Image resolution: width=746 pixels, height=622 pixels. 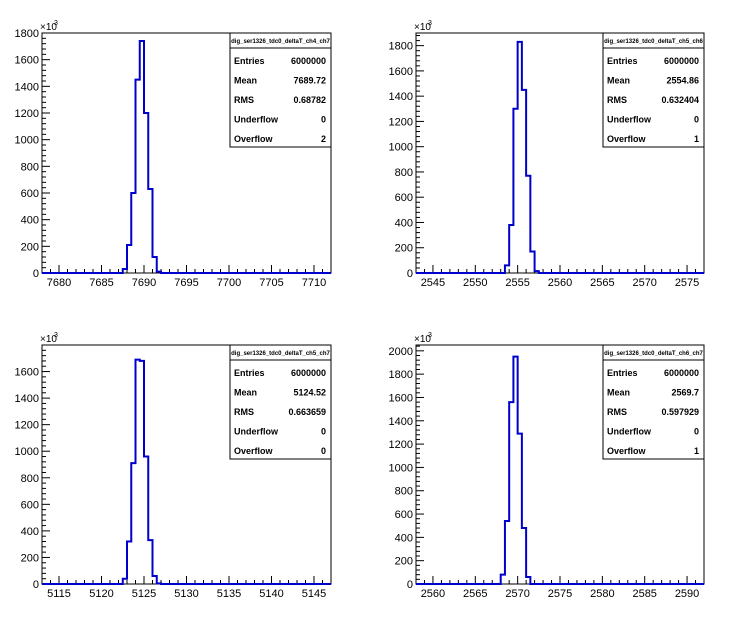 What do you see at coordinates (685, 393) in the screenshot?
I see `stats-row-value: 2569.7` at bounding box center [685, 393].